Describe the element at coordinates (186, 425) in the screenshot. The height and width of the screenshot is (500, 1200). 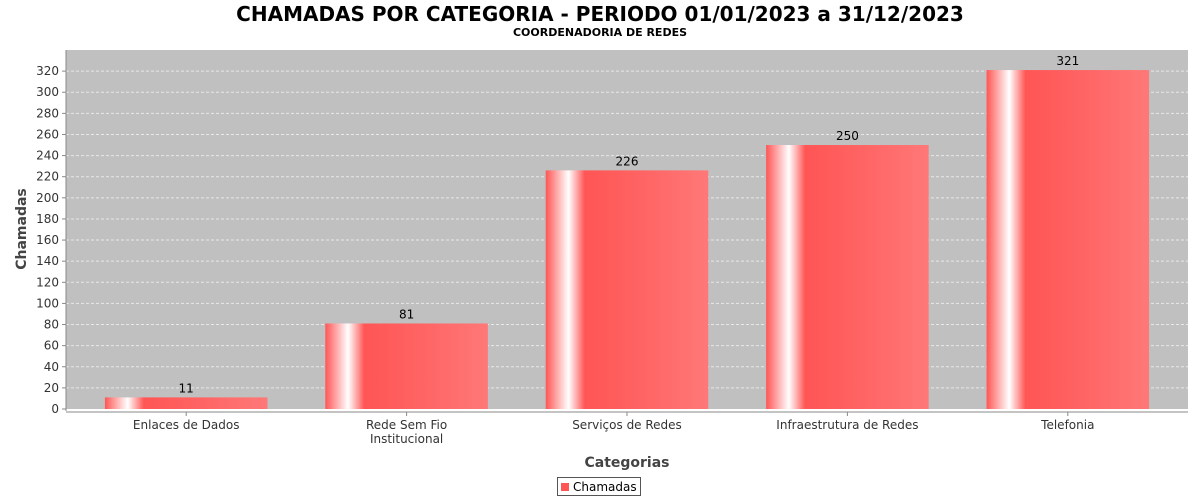
I see `x-tick-label: Enlaces de Dados` at that location.